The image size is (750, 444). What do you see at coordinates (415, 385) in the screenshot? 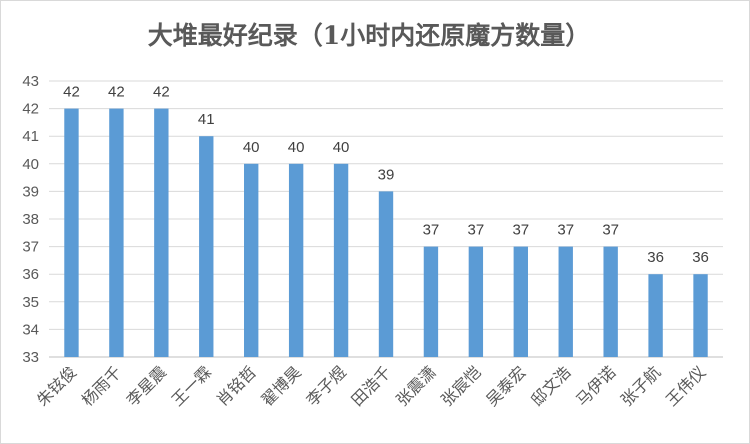
I see `x-tick-label: 张震潇` at bounding box center [415, 385].